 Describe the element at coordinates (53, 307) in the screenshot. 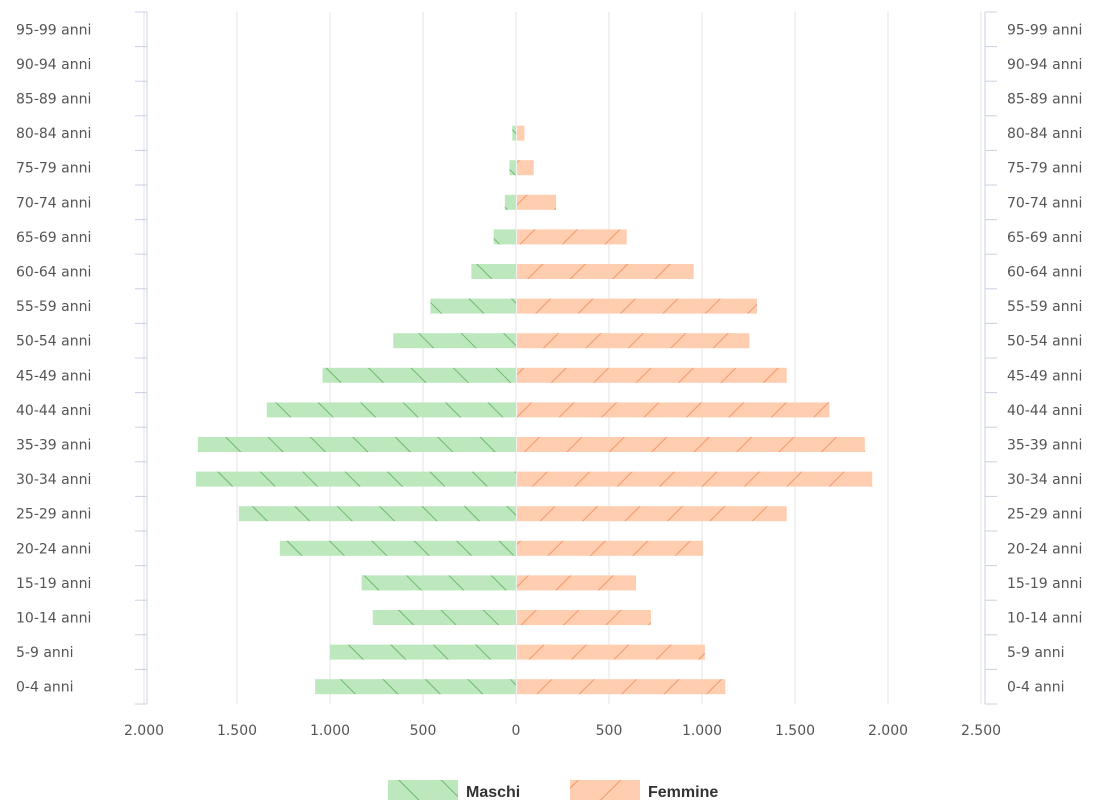

I see `y-tick-label-left: 55-59 anni` at that location.